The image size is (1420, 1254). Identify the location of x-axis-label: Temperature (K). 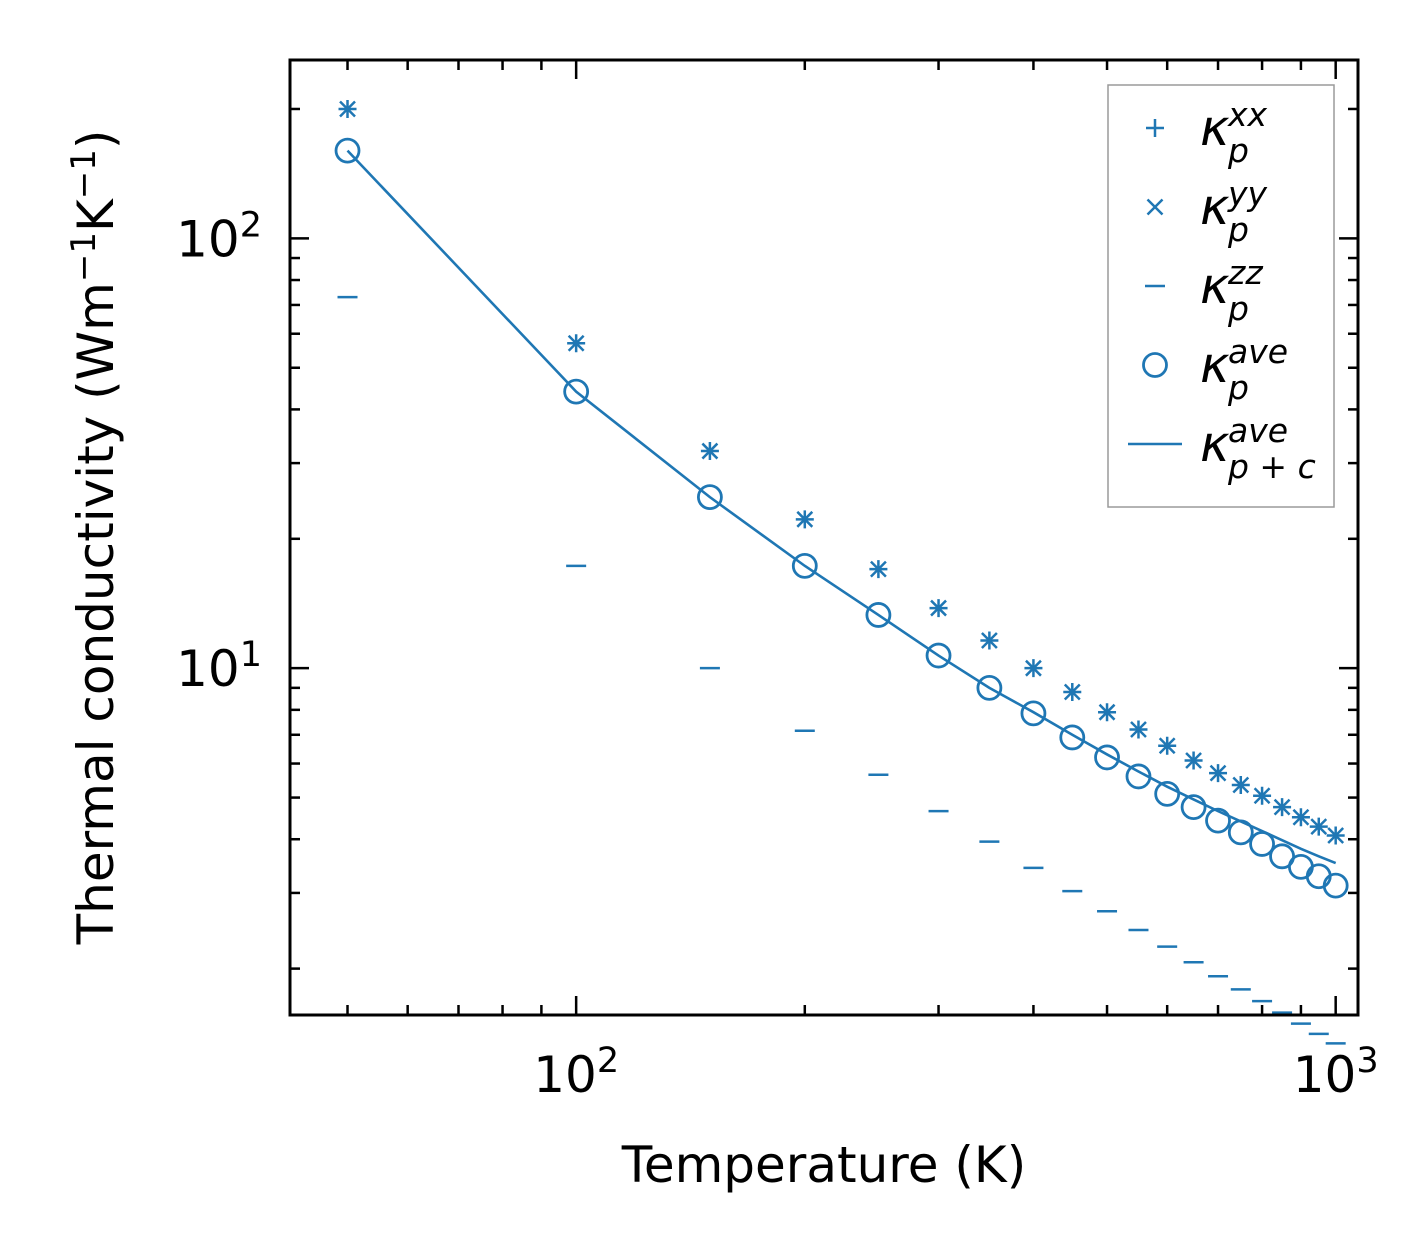
(823, 1165).